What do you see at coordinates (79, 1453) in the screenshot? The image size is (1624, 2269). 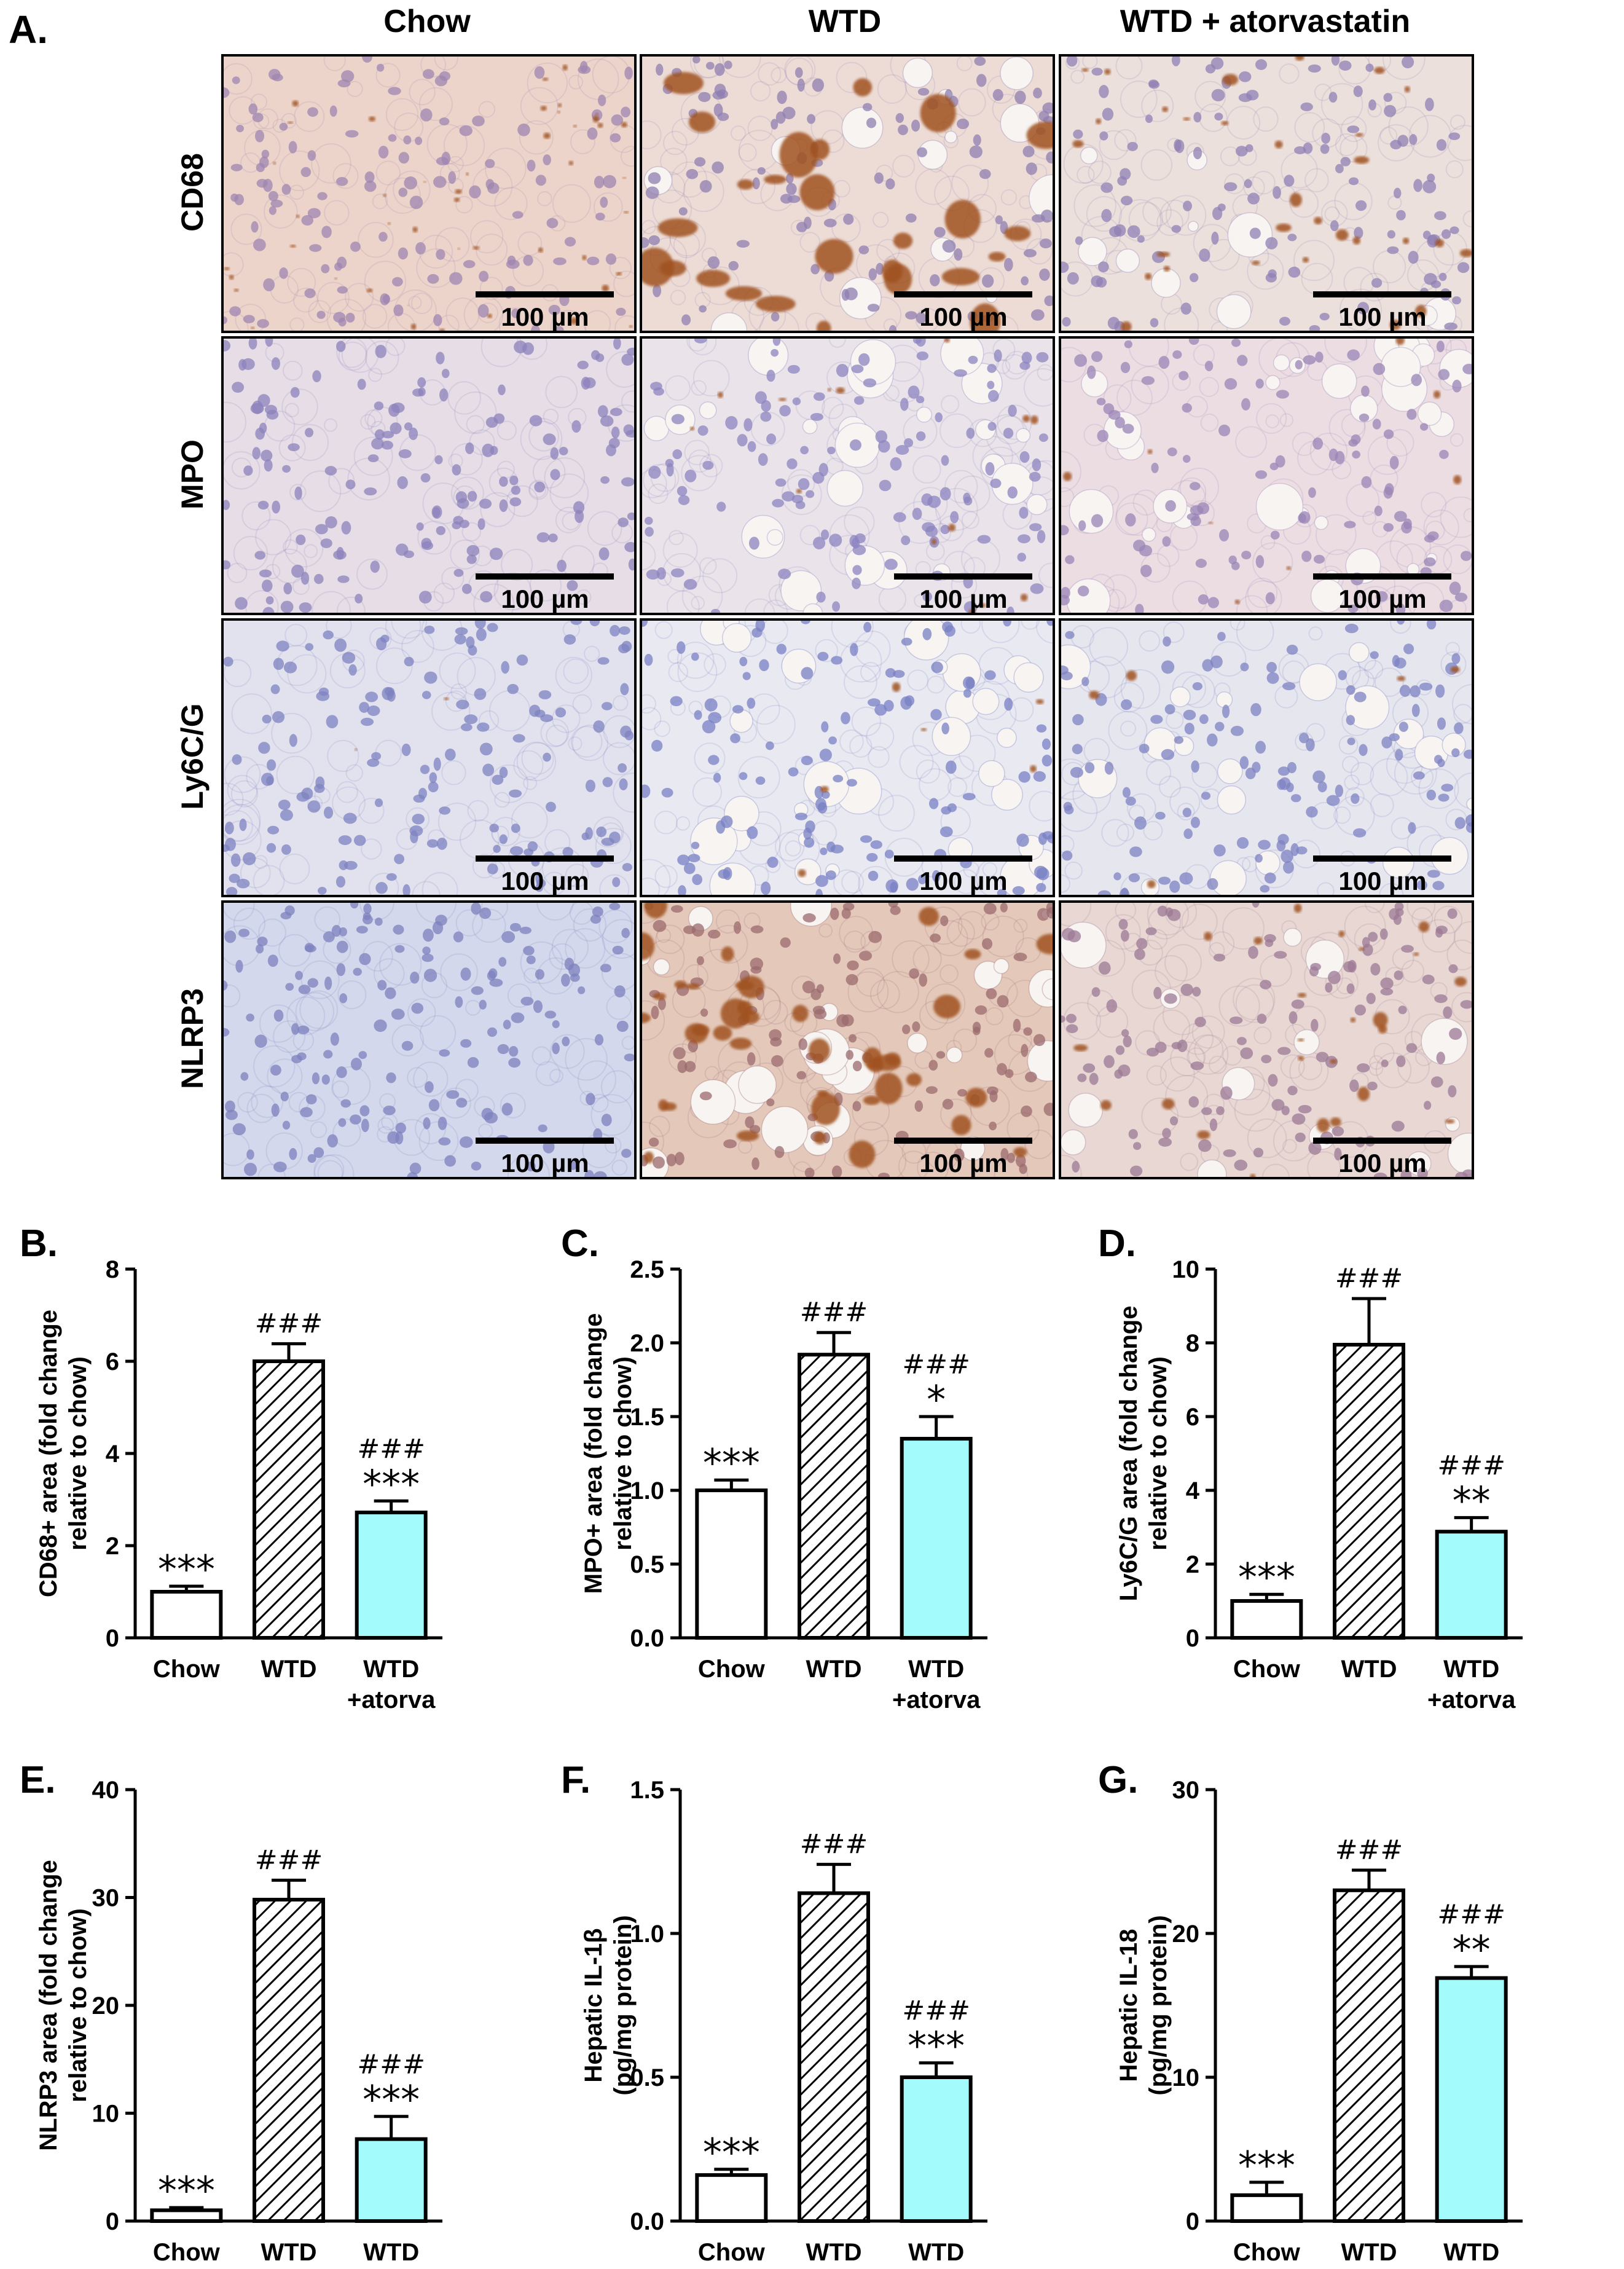 I see `y-axis-label-line-2: relative to chow)` at bounding box center [79, 1453].